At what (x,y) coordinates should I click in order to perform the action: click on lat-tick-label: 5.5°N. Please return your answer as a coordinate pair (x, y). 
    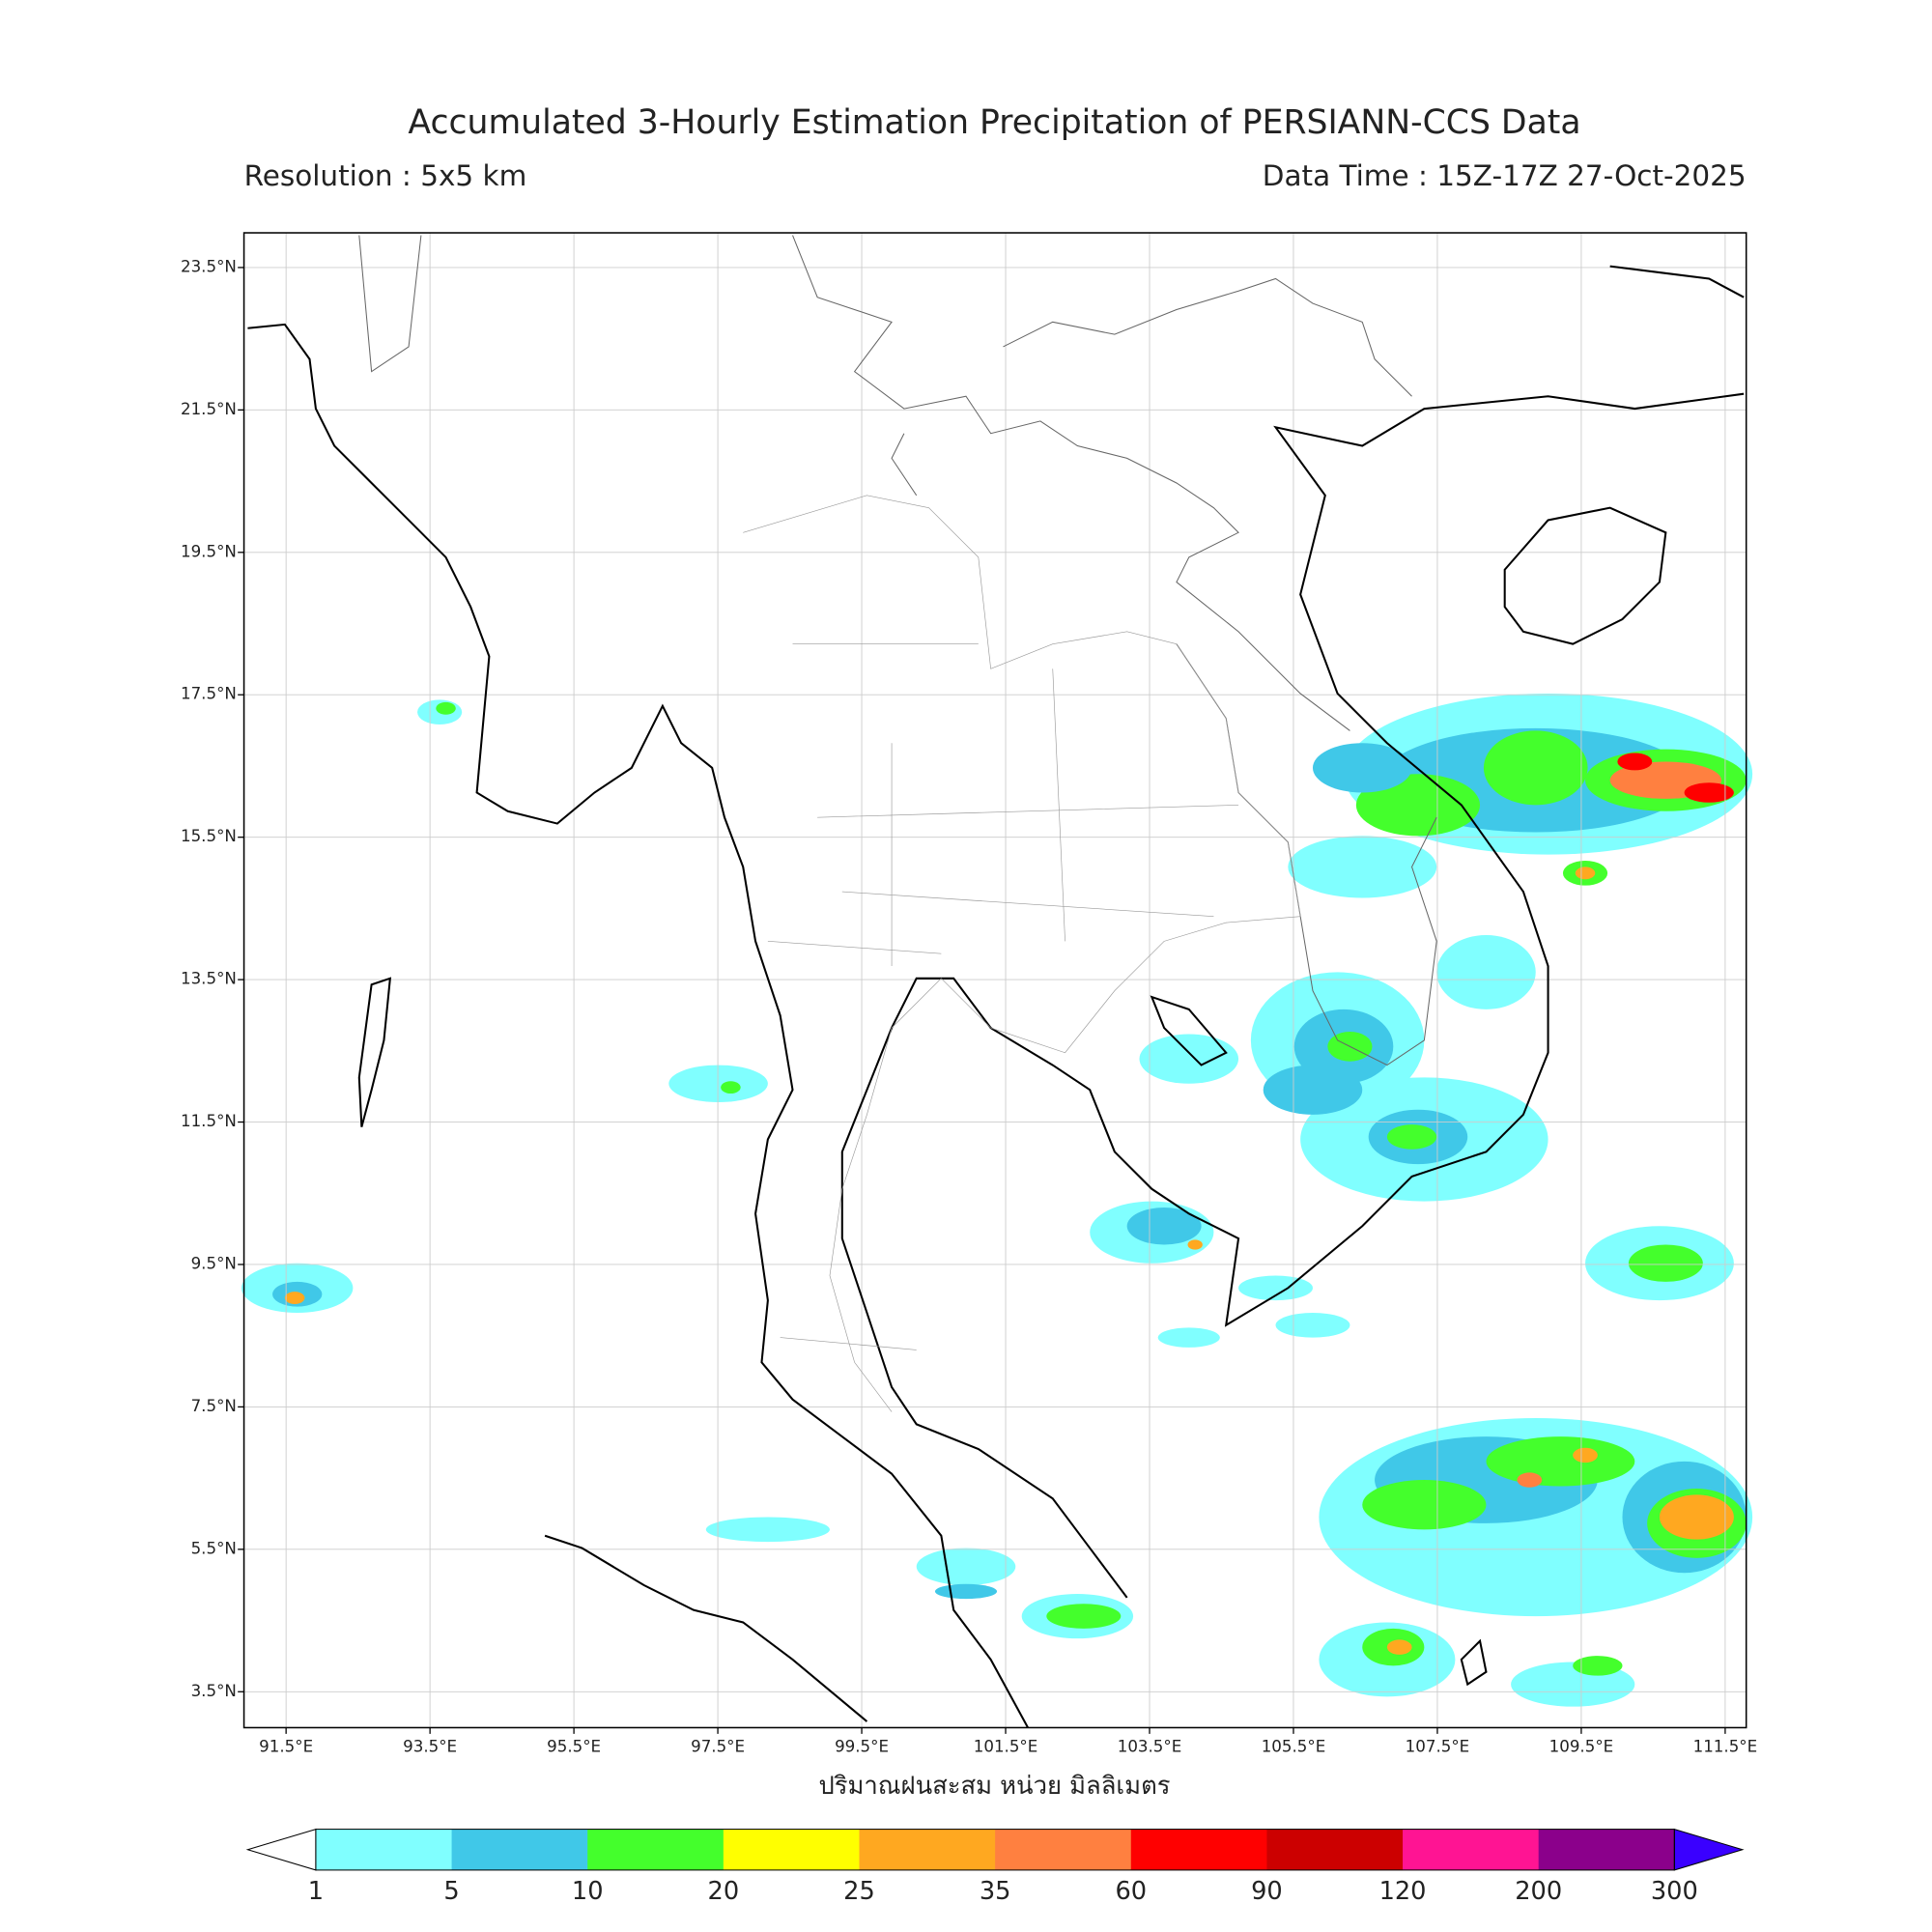
    Looking at the image, I should click on (214, 1548).